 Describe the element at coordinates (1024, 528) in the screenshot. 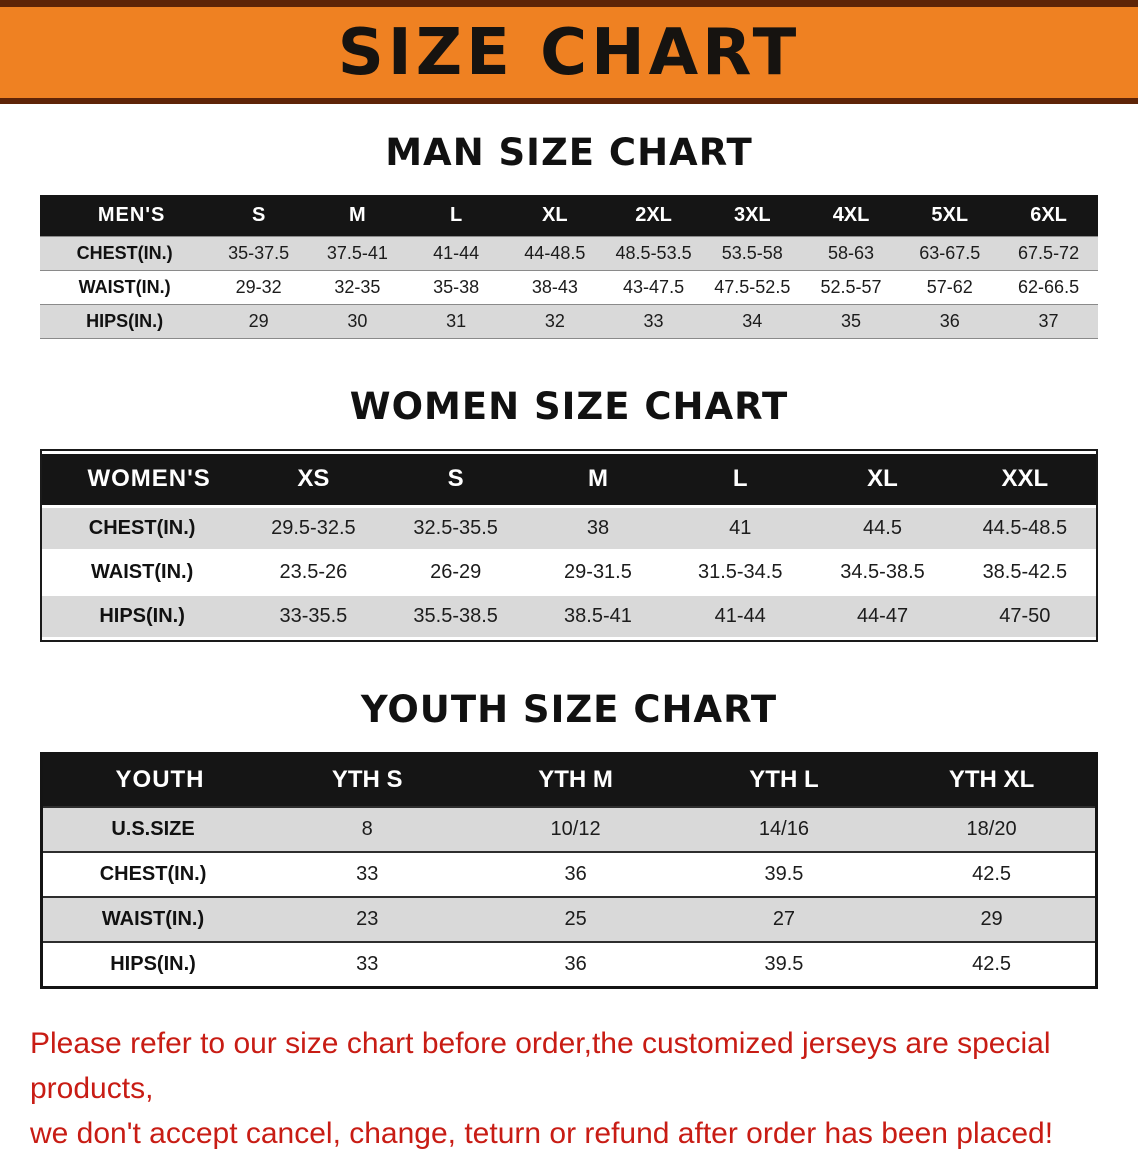

I see `size-value-cell: 44.5-48.5` at that location.